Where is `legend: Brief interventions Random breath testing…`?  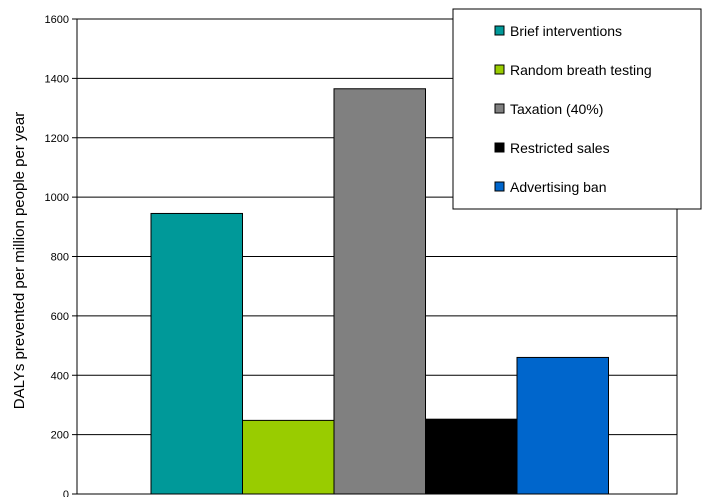
legend: Brief interventions Random breath testing… is located at coordinates (577, 109).